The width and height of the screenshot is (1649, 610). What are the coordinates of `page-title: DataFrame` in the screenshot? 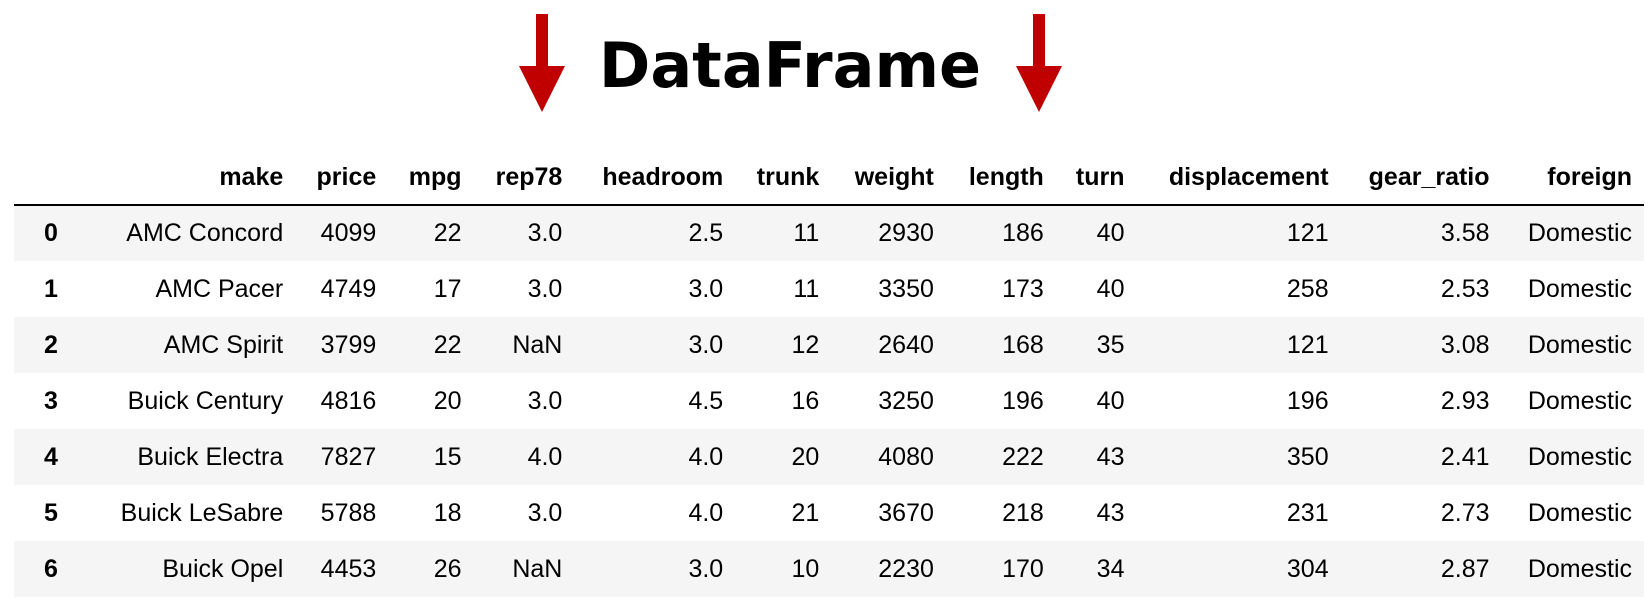 It's located at (790, 65).